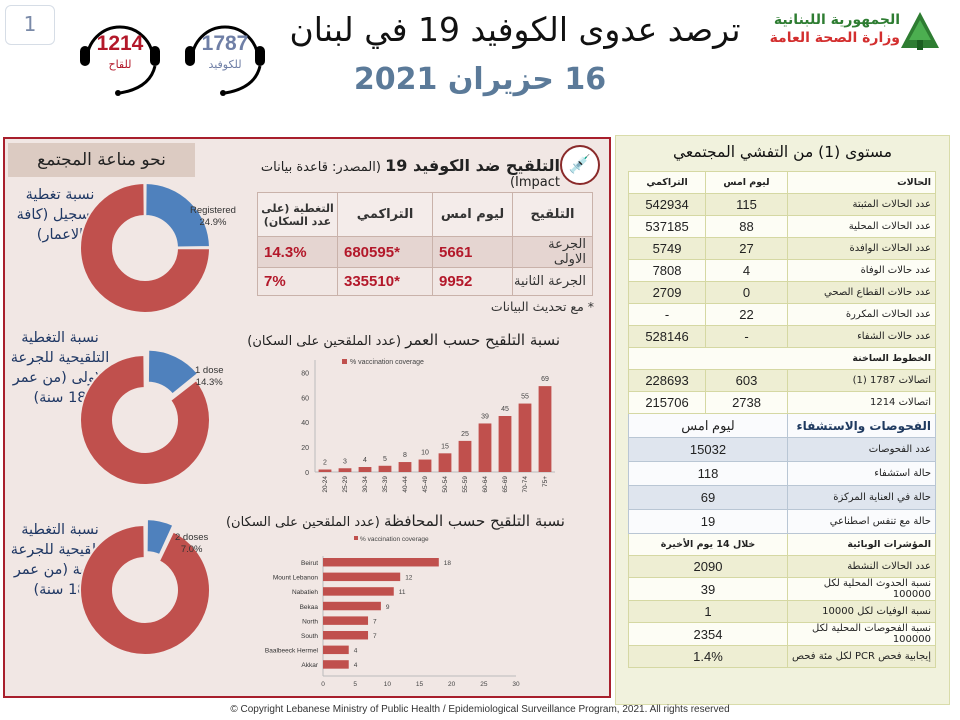 The width and height of the screenshot is (960, 720). What do you see at coordinates (402, 592) in the screenshot?
I see `data-label: 11` at bounding box center [402, 592].